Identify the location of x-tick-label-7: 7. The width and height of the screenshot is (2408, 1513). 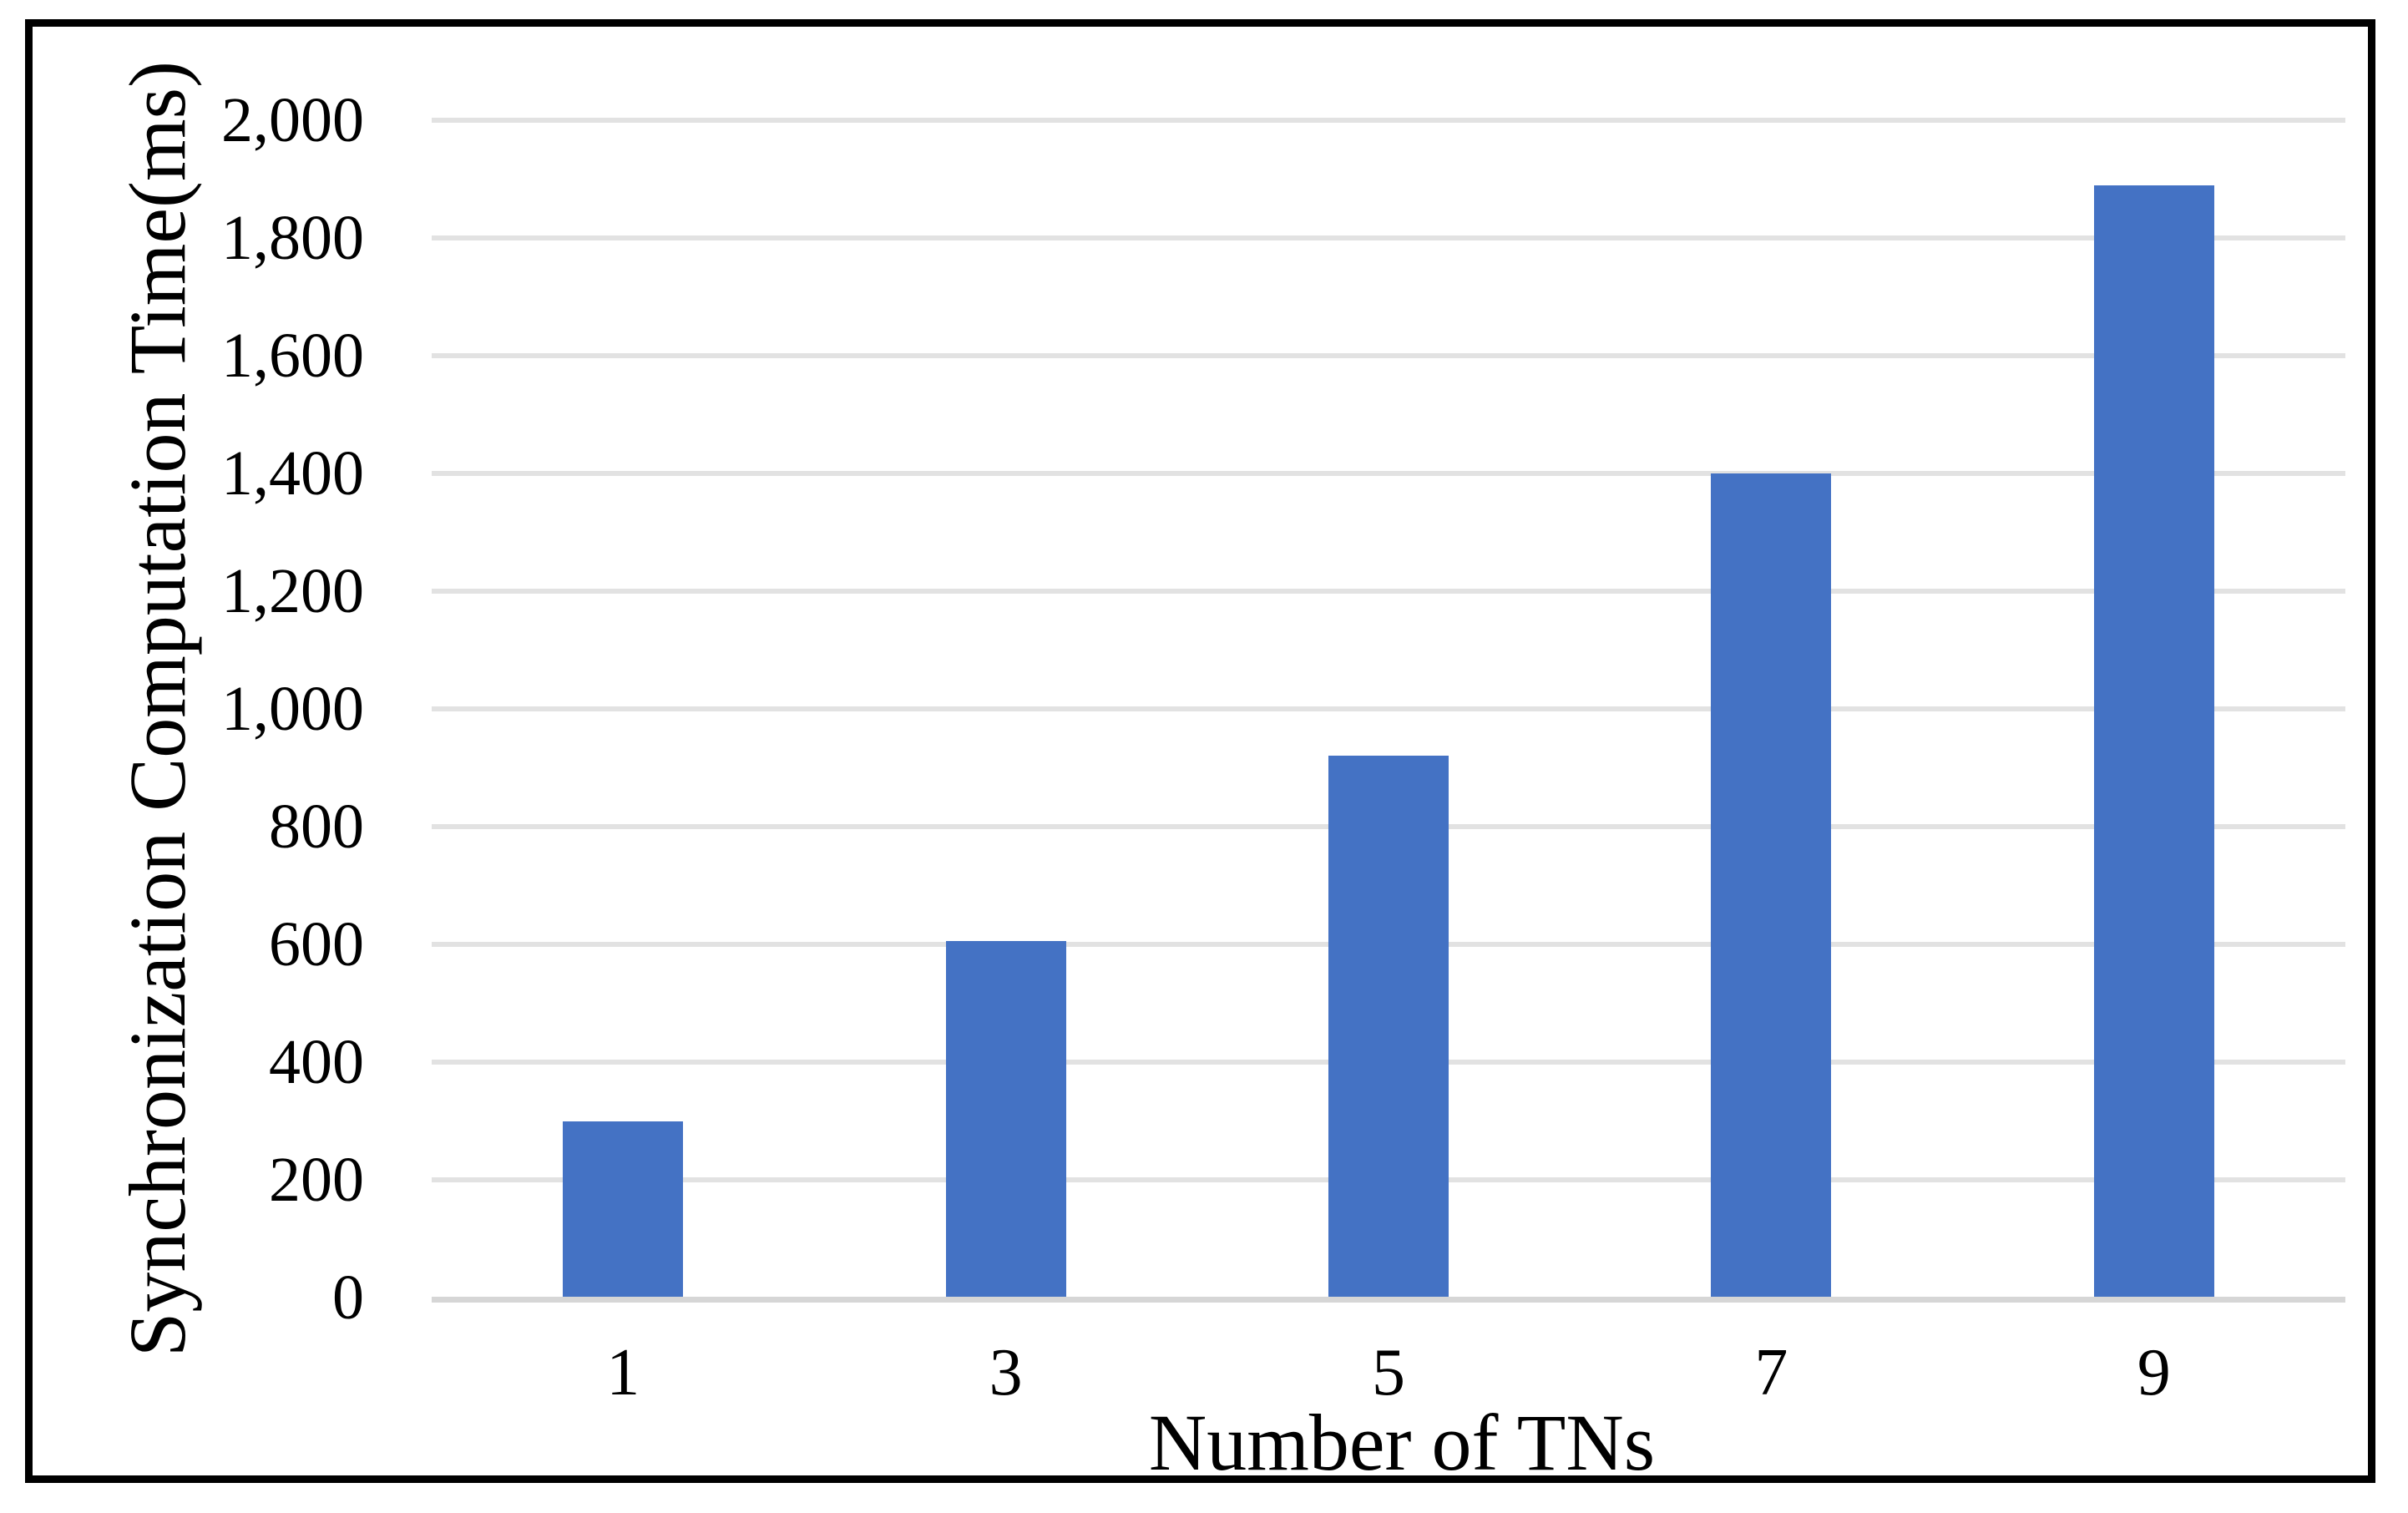
(1771, 1372).